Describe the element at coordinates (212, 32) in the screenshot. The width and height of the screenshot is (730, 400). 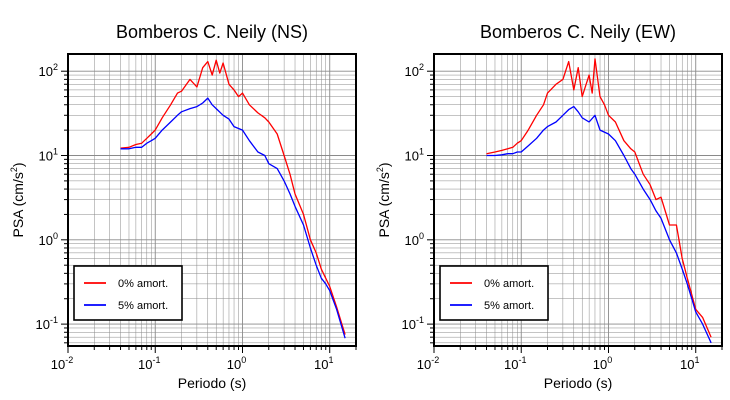
I see `chart-title: Bomberos C. Neily (NS)` at that location.